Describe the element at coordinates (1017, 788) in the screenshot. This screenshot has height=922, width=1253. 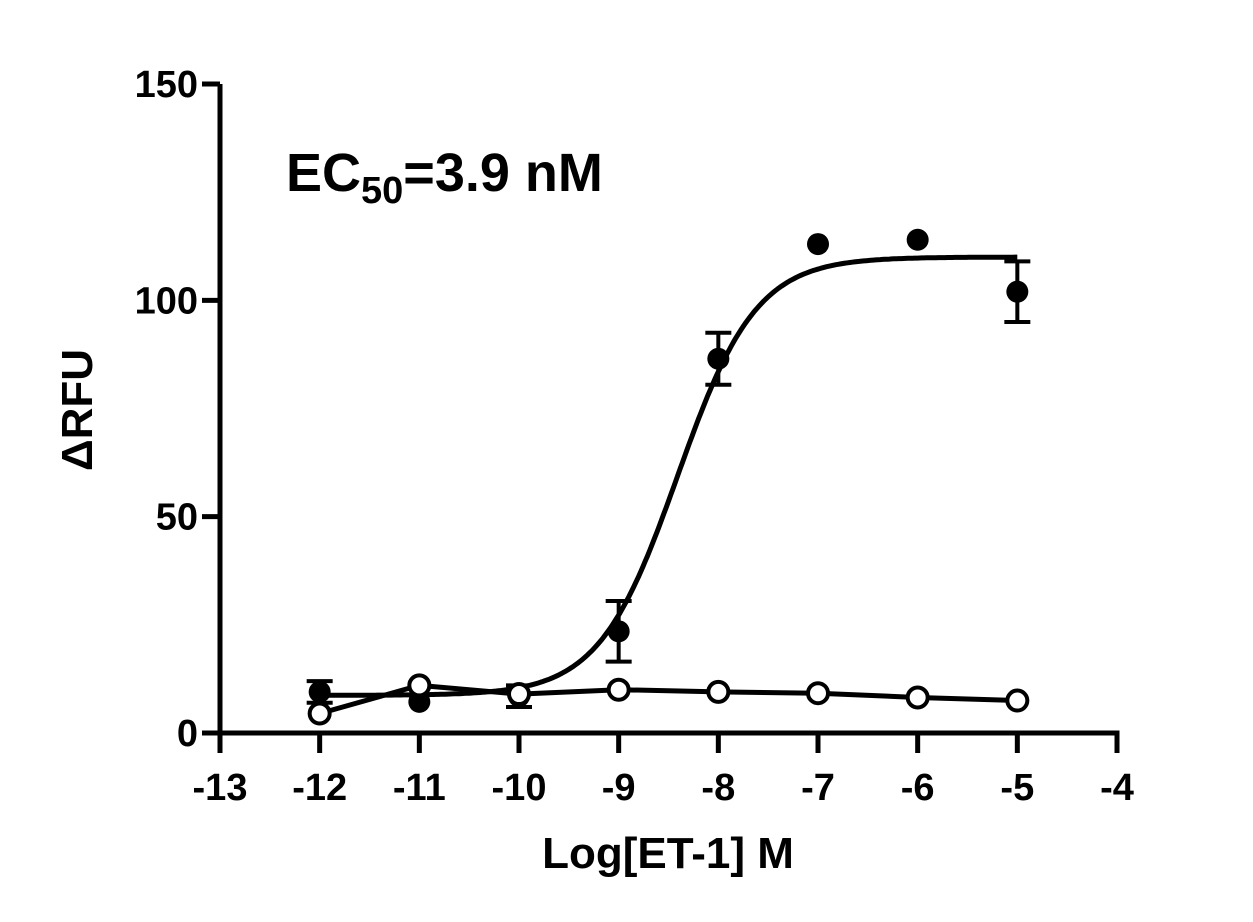
I see `x-tick-label: -5` at that location.